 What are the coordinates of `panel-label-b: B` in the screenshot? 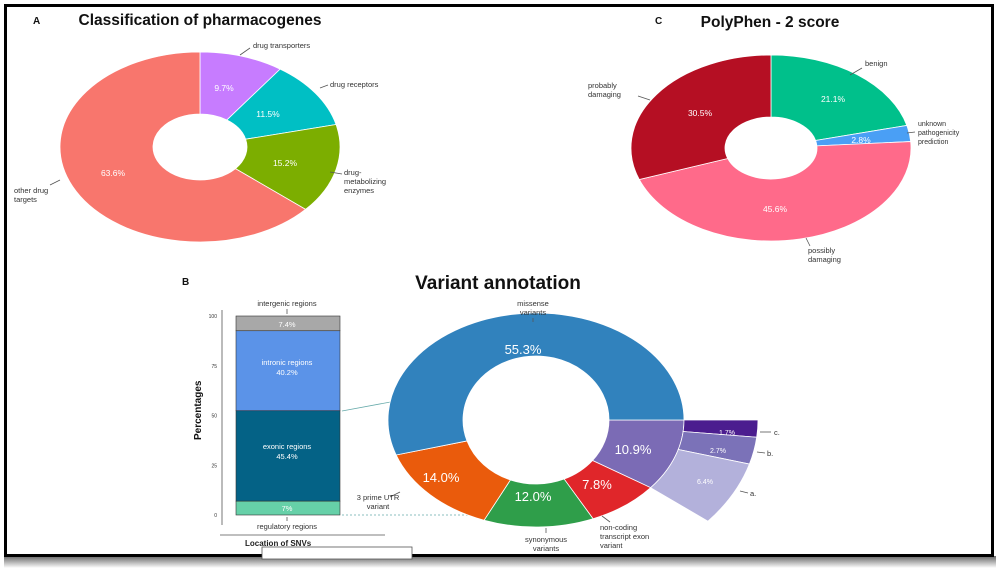 It's located at (185, 282).